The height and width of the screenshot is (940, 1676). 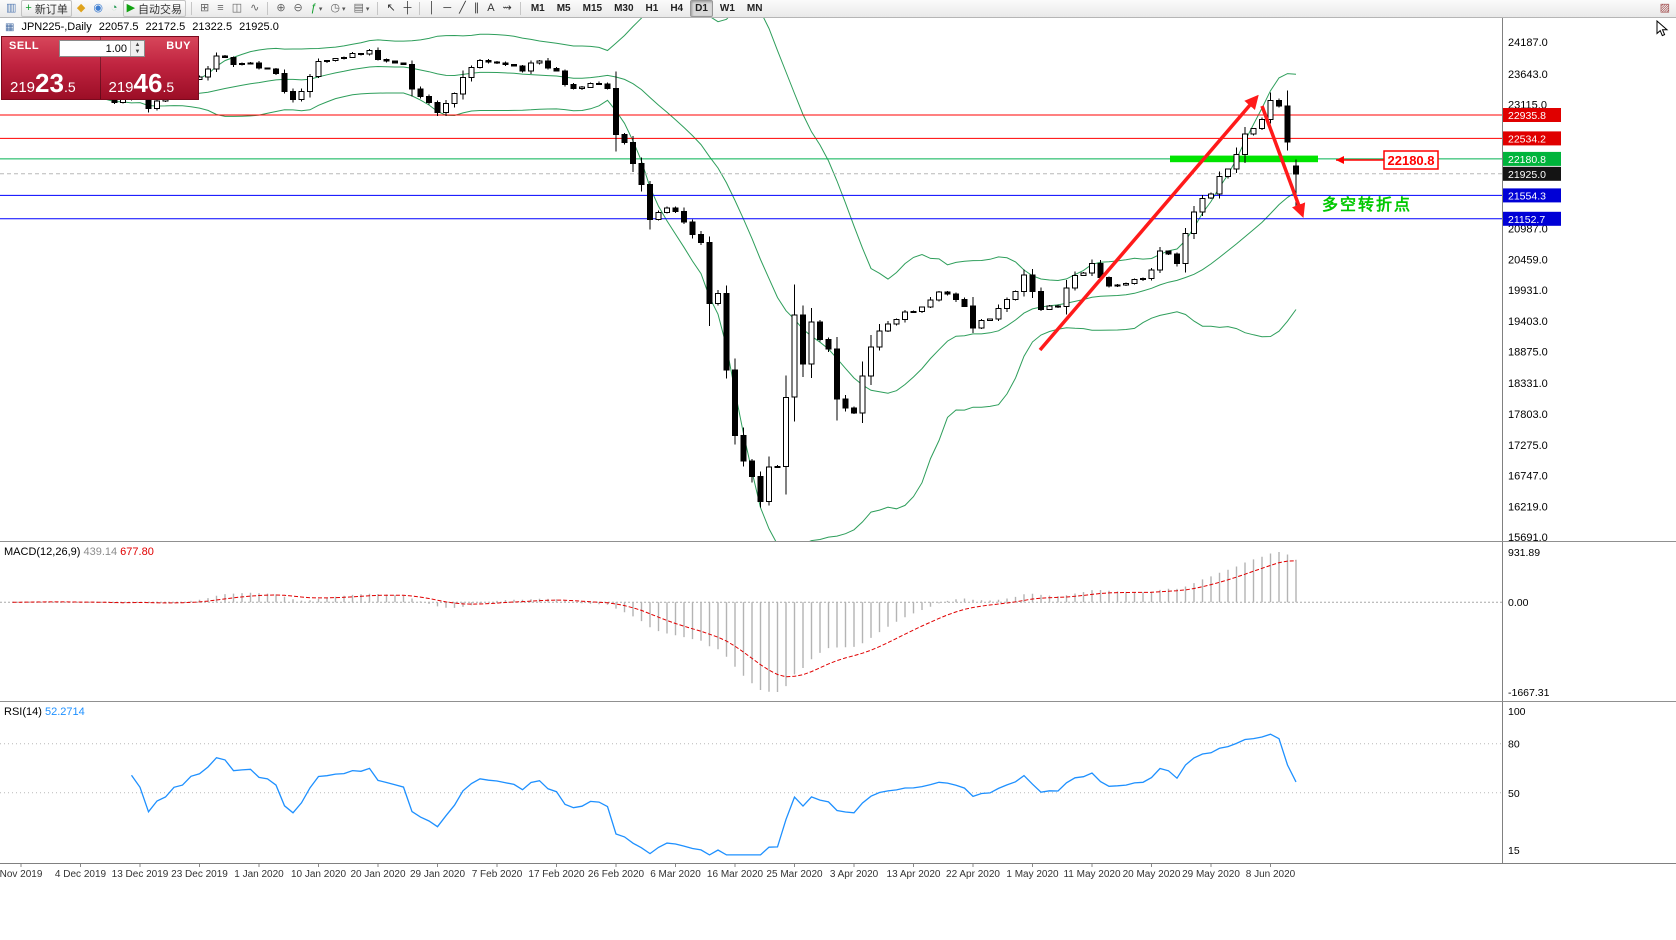 I want to click on rsi-panel, so click(x=751, y=794).